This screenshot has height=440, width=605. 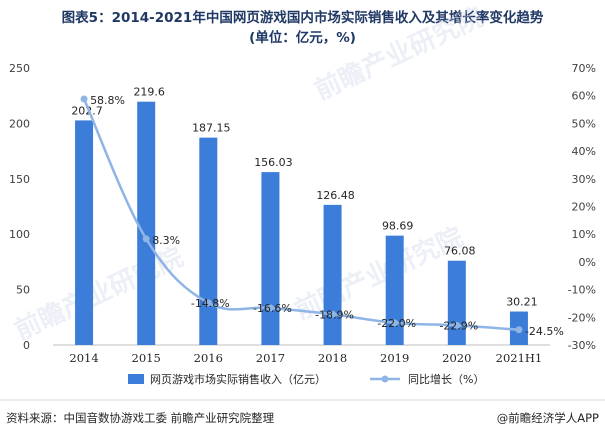 I want to click on legend-bar-swatch, so click(x=136, y=379).